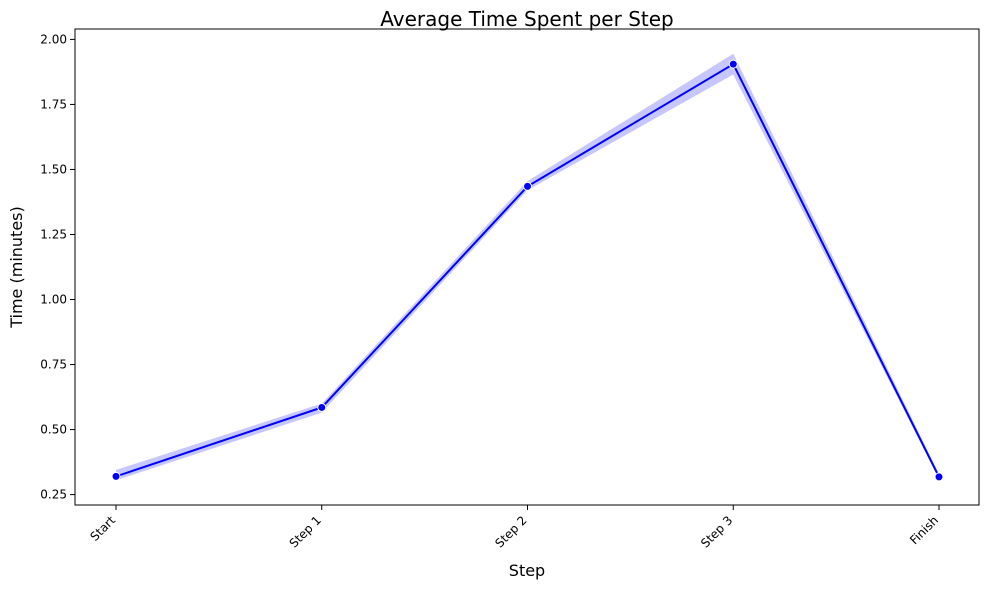  I want to click on y-tick-label: 1.75, so click(53, 104).